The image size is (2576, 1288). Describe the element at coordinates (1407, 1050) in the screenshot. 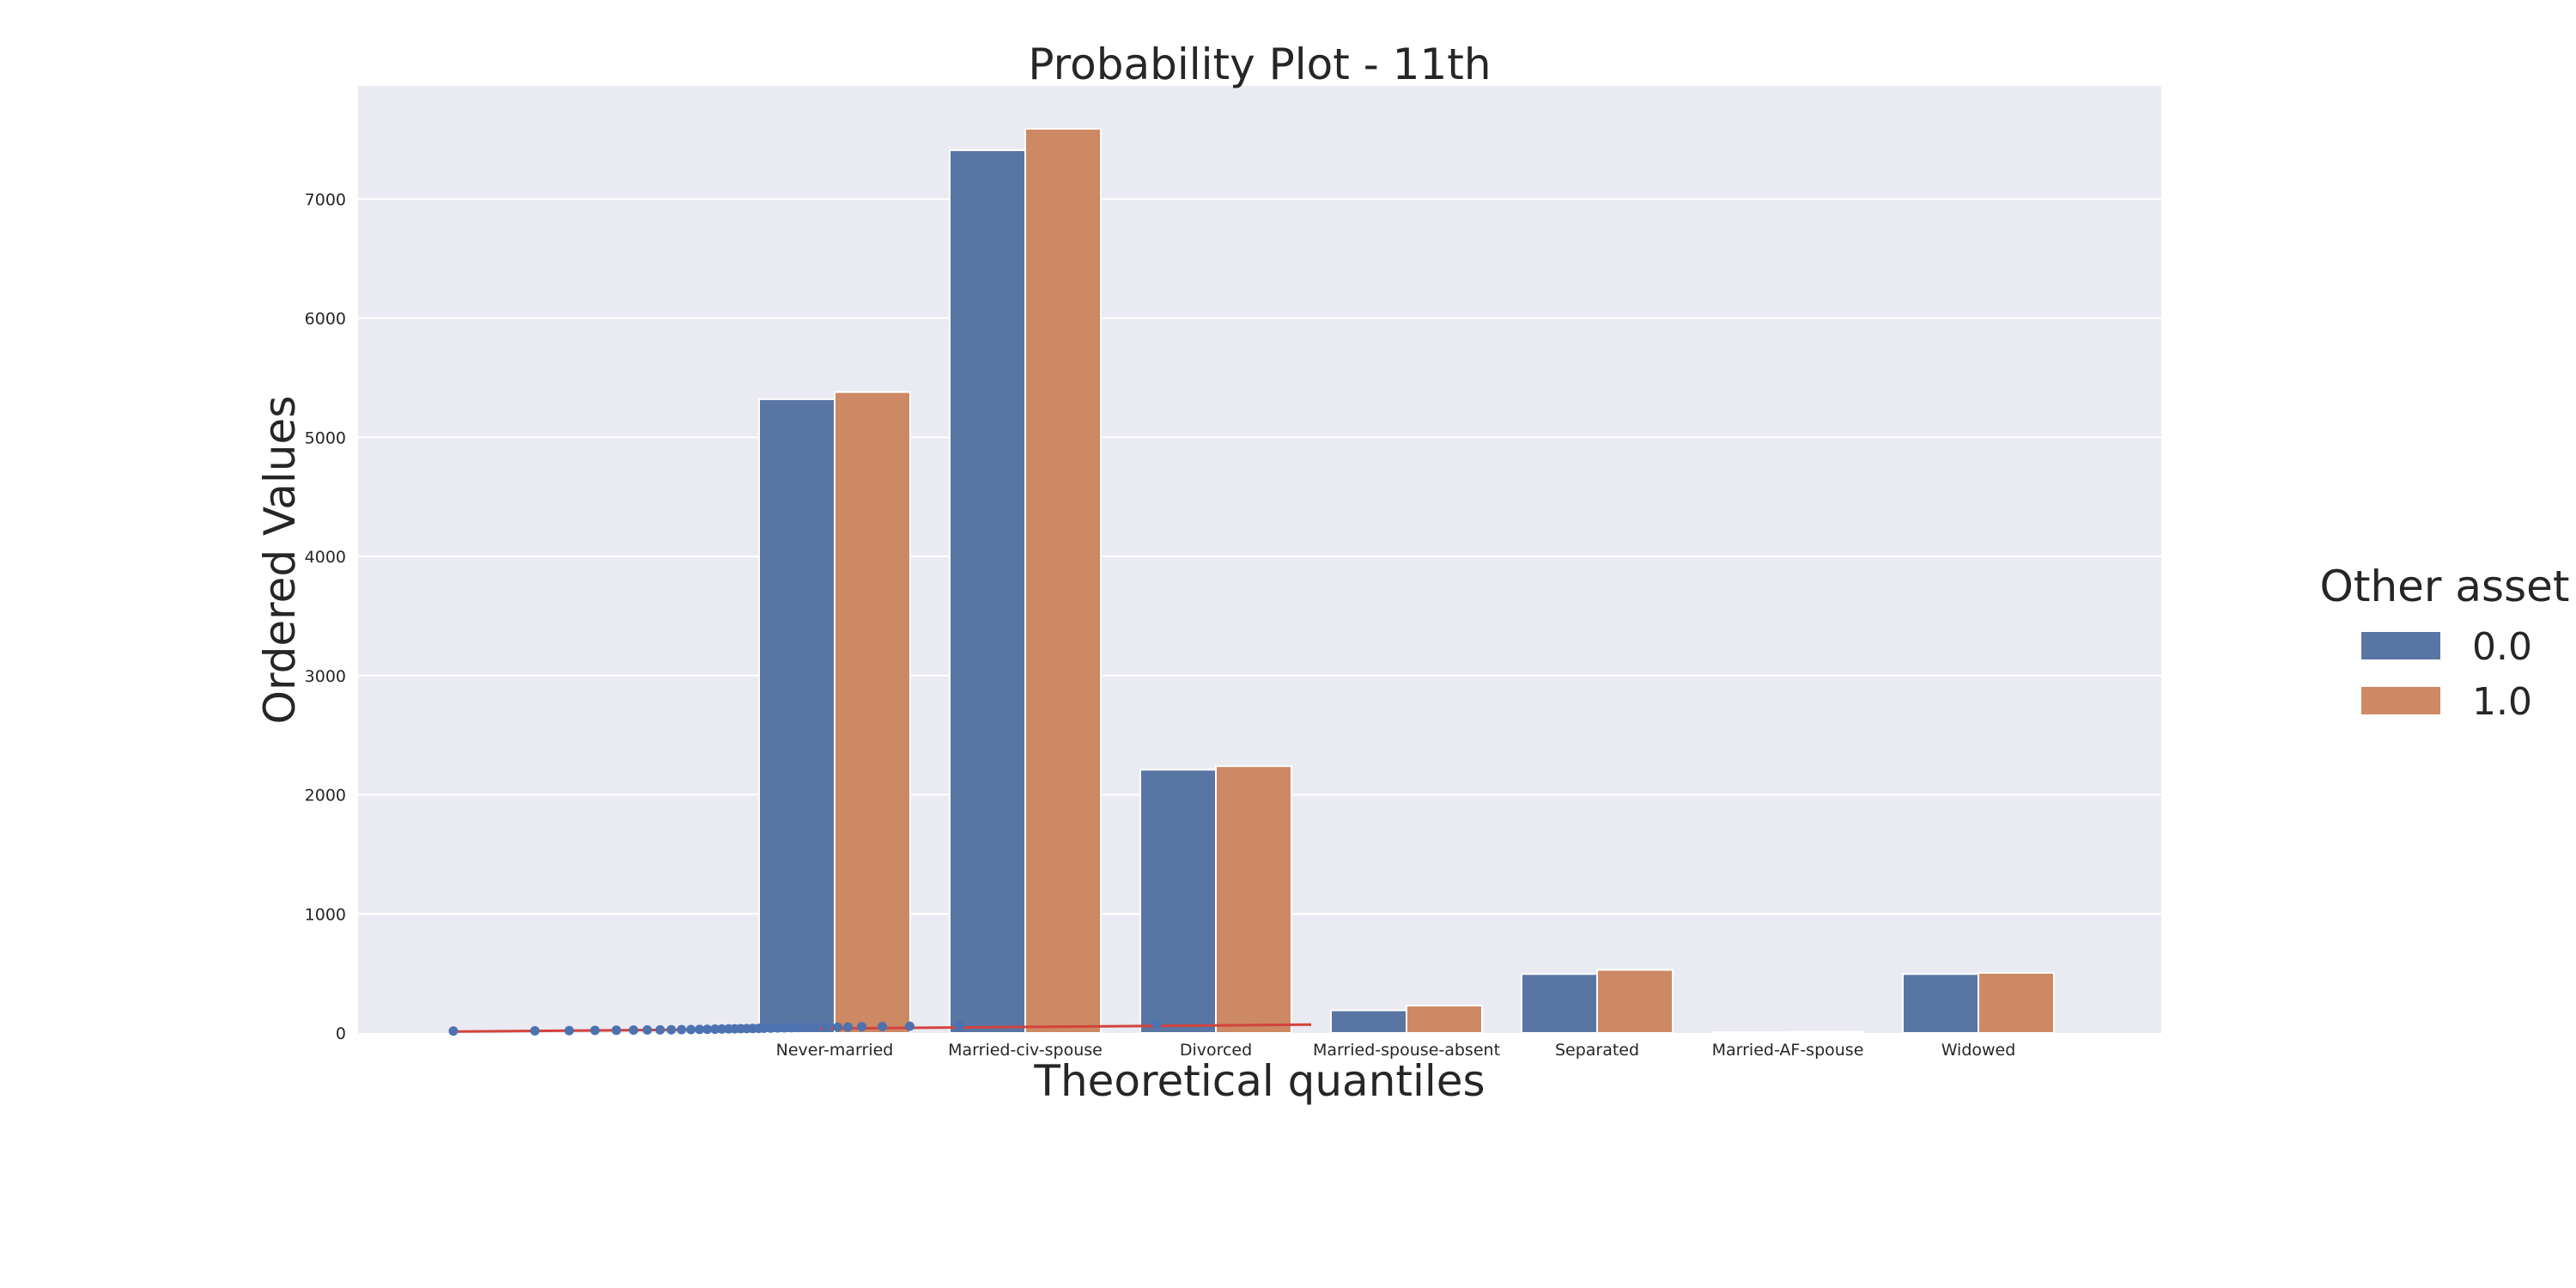

I see `x-tick-label: Married-spouse-absent` at that location.